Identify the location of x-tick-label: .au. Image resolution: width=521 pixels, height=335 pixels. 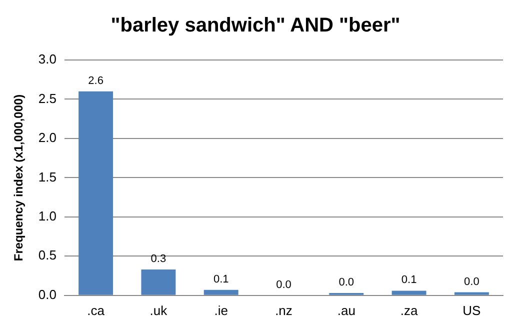
(346, 310).